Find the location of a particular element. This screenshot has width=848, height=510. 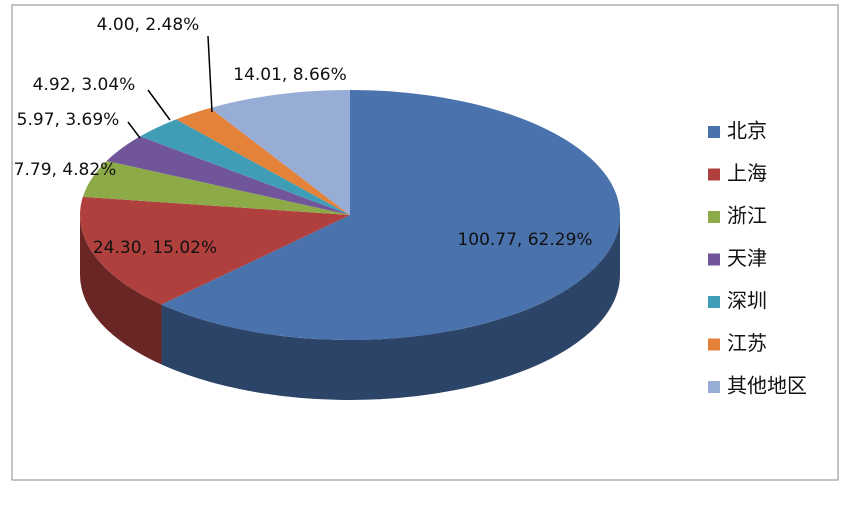

legend-label: 深圳 is located at coordinates (747, 301).